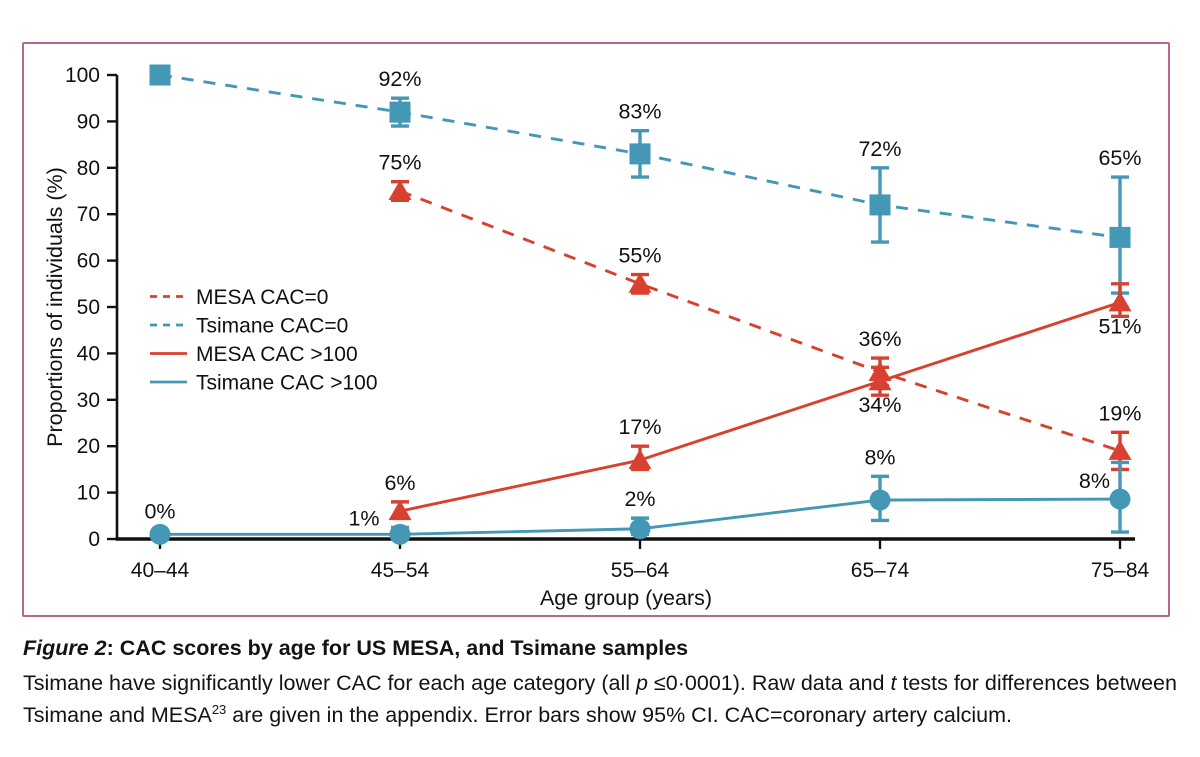 This screenshot has width=1200, height=757. What do you see at coordinates (640, 570) in the screenshot?
I see `x-tick-label: 55–64` at bounding box center [640, 570].